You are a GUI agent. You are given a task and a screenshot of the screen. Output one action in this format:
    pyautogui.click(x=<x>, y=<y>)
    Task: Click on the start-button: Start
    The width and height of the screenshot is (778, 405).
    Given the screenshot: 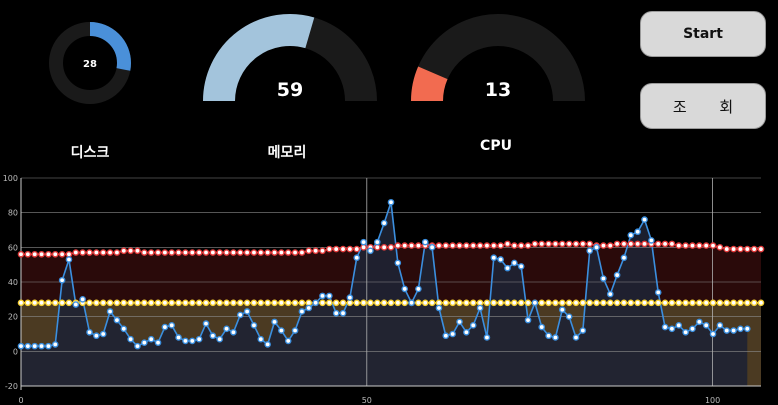 What is the action you would take?
    pyautogui.click(x=703, y=34)
    